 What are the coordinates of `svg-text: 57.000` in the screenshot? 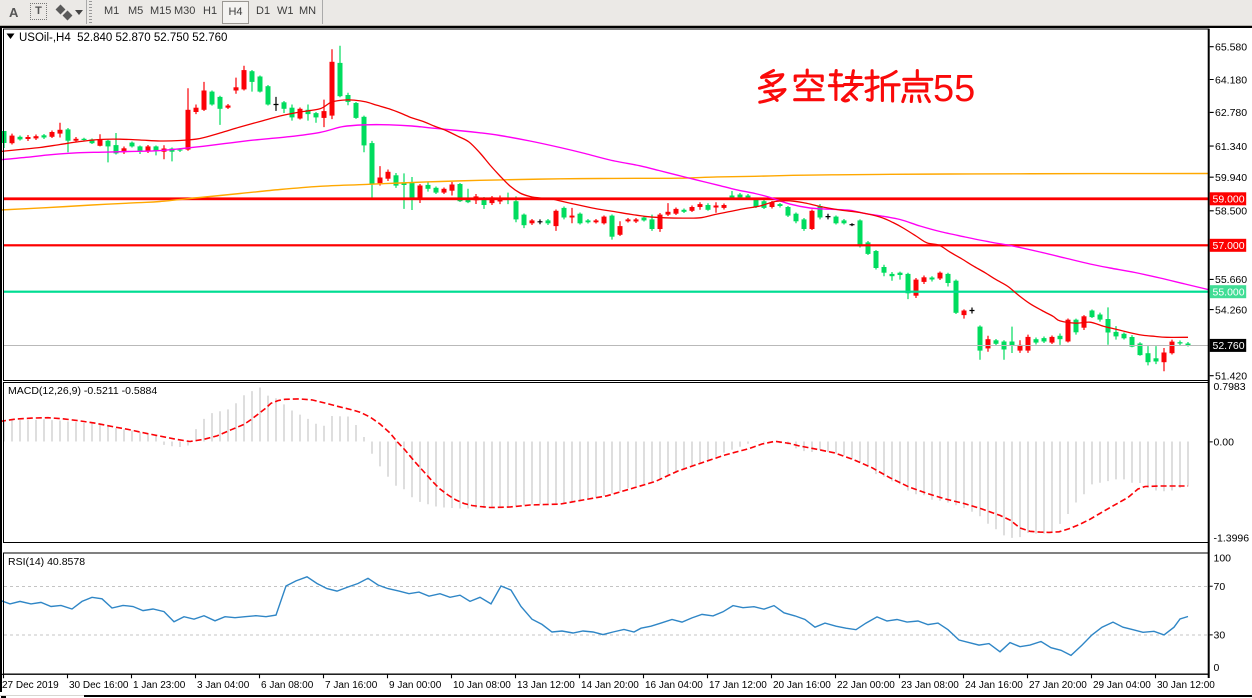 It's located at (1229, 246).